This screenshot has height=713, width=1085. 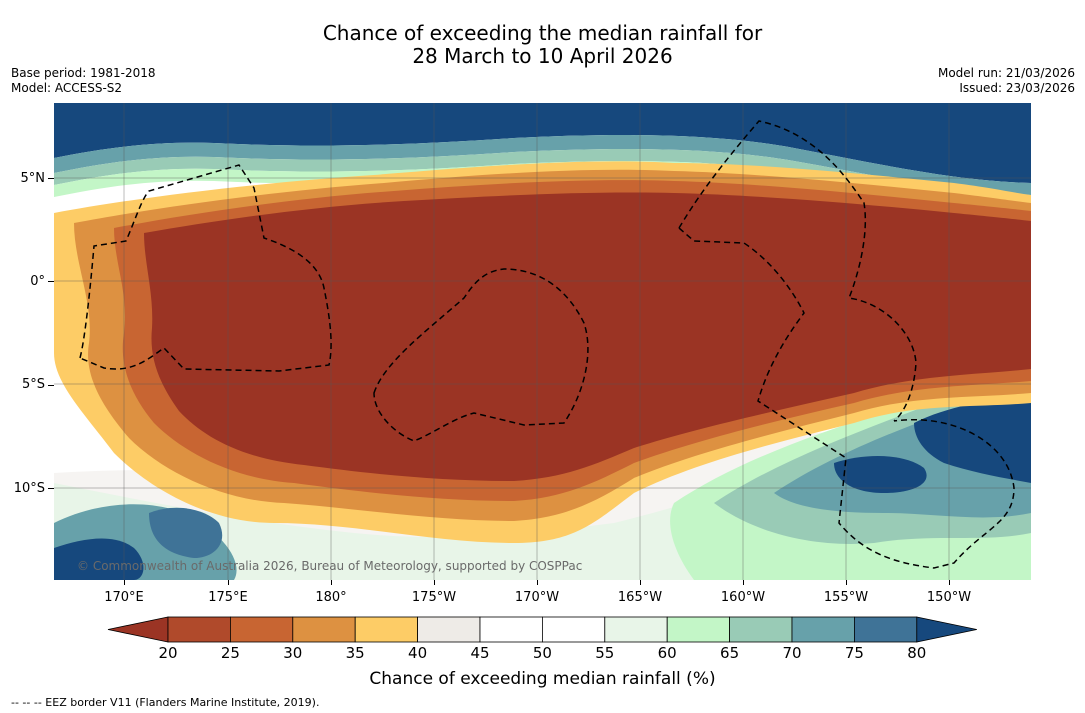 I want to click on lon-label-180: 180°, so click(x=331, y=597).